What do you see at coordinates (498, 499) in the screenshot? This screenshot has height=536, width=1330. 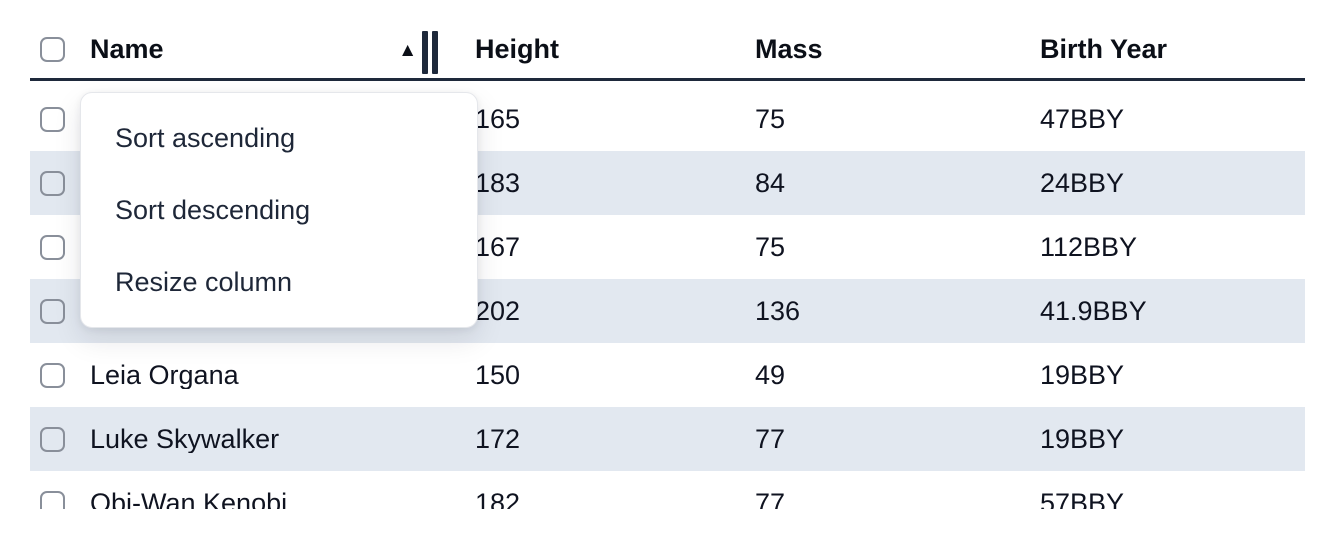 I see `cell-height: 182` at bounding box center [498, 499].